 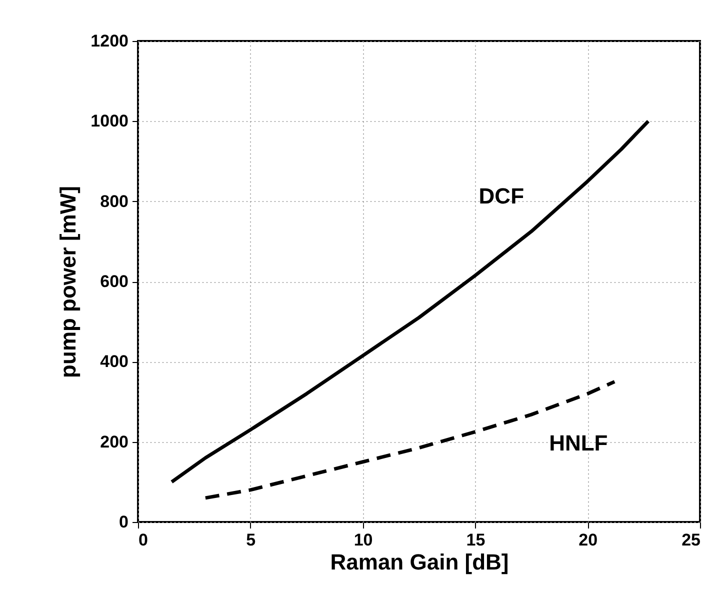 I want to click on y-tick-label: 1200, so click(x=109, y=41).